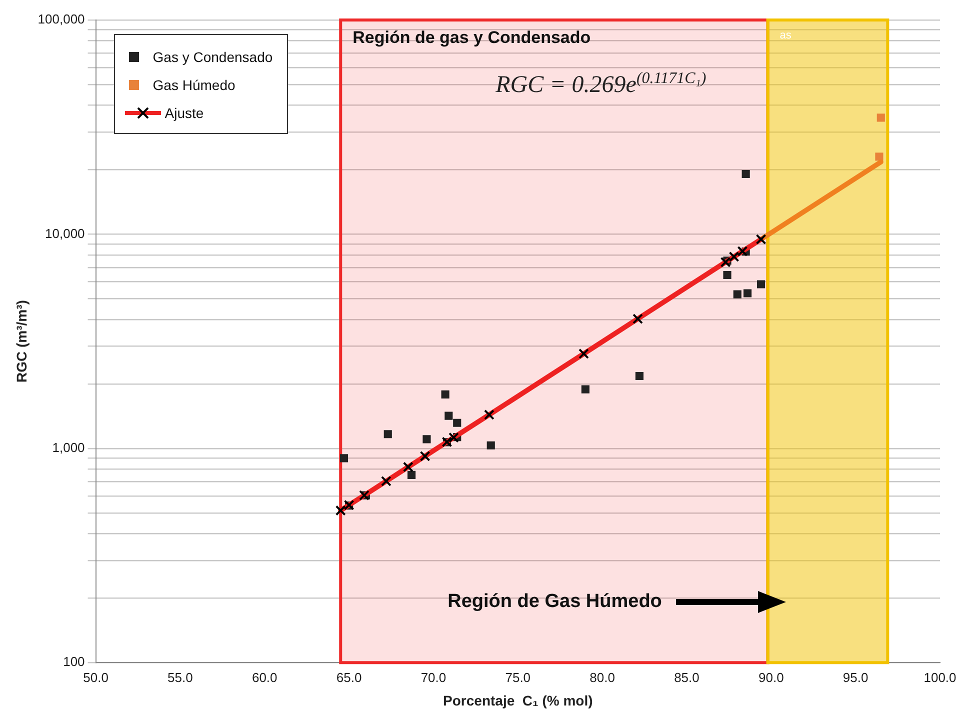 This screenshot has width=980, height=720. What do you see at coordinates (212, 57) in the screenshot?
I see `legend-label: Gas y Condensado` at bounding box center [212, 57].